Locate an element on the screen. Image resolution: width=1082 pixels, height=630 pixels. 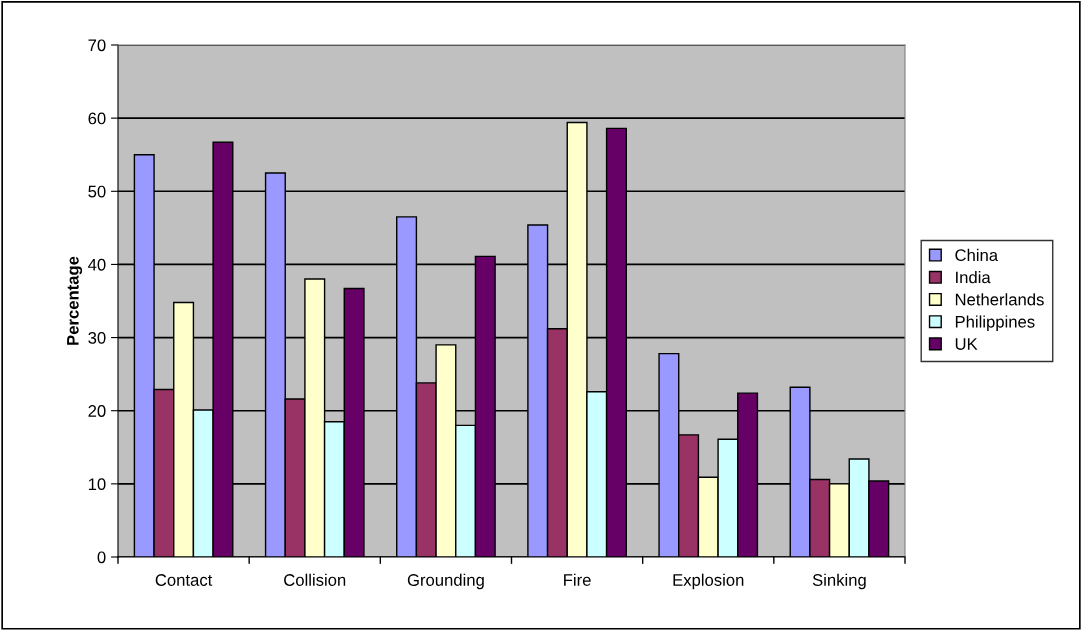
y-tick-label: 0 is located at coordinates (101, 557).